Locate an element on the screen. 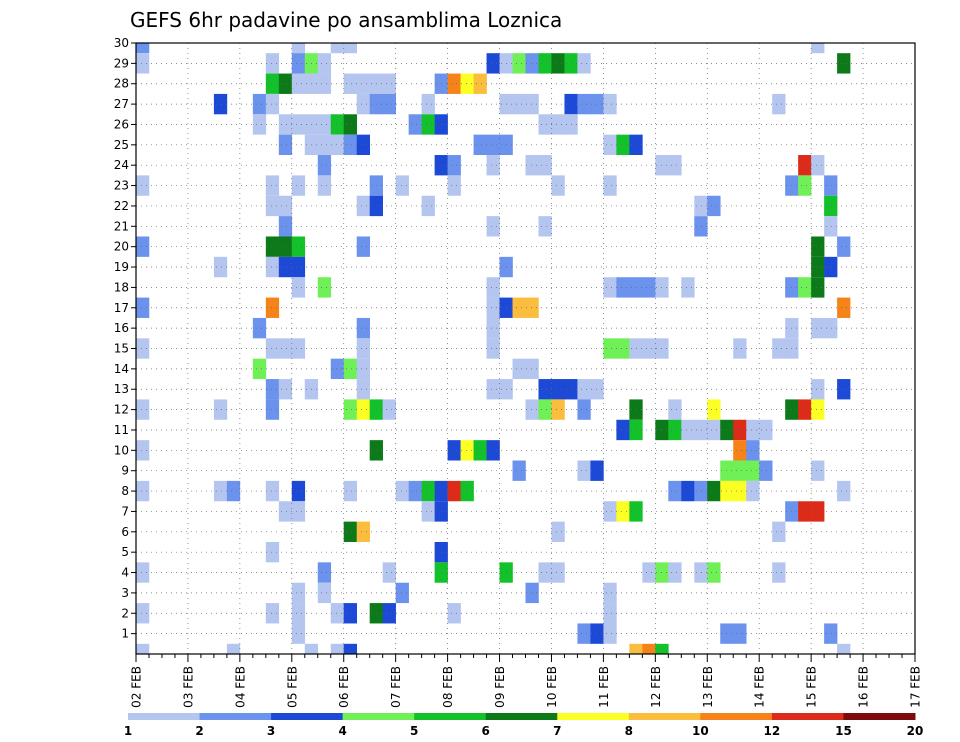 This screenshot has width=960, height=742. x-tick-label: 05 FEB is located at coordinates (292, 687).